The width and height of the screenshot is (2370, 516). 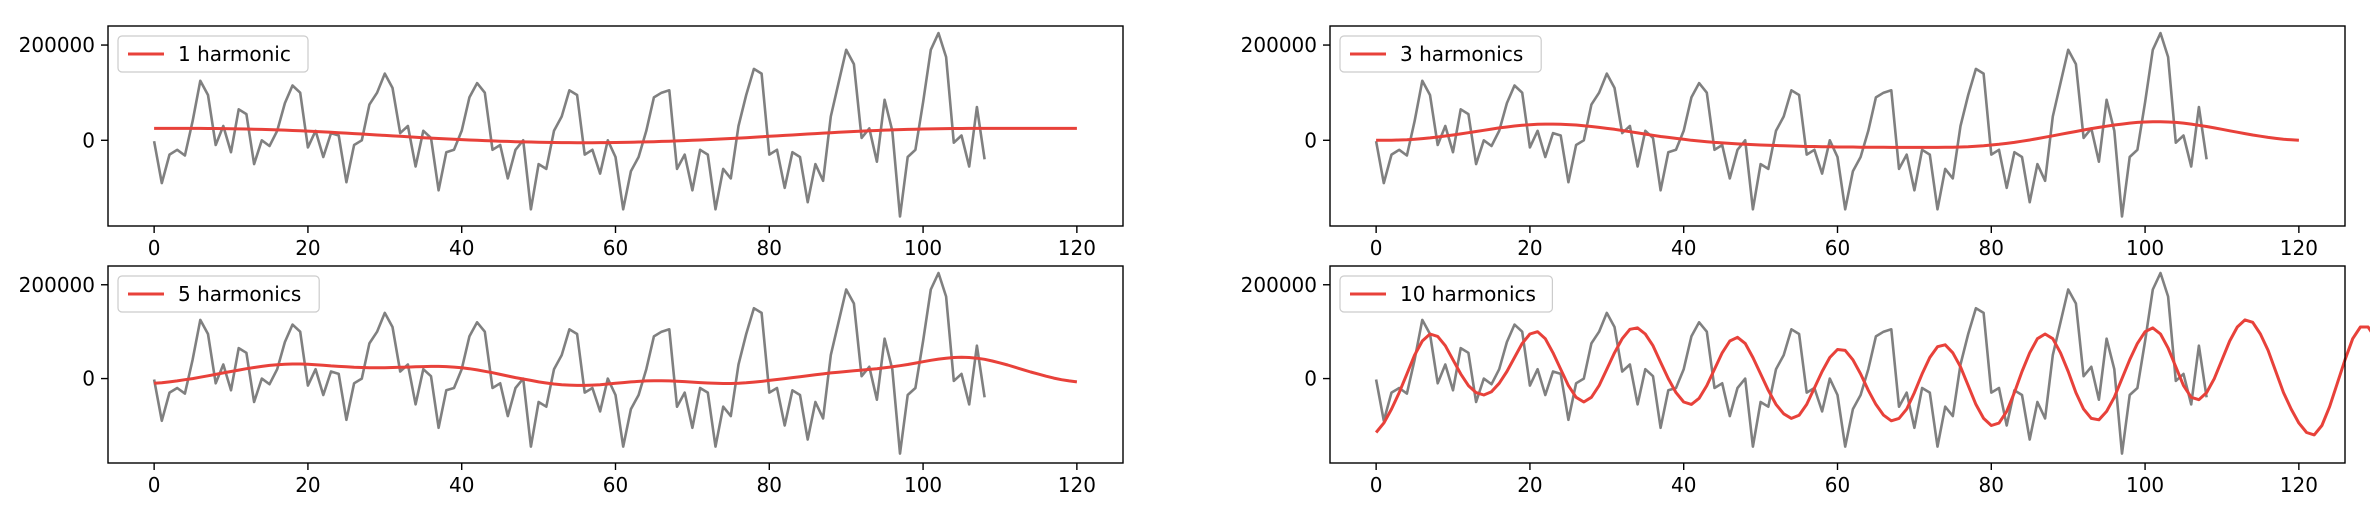 I want to click on legend-label: 5 harmonics, so click(x=239, y=294).